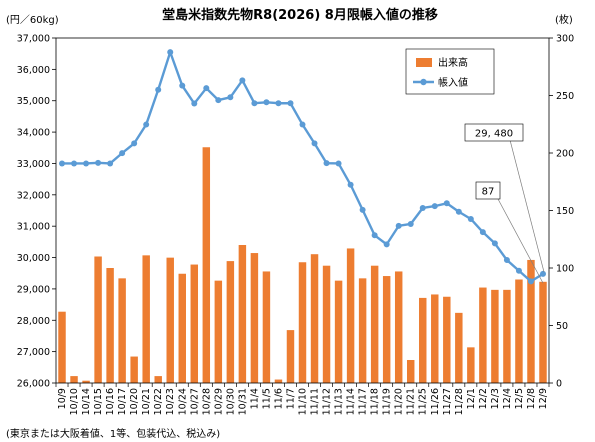 This screenshot has width=595, height=442. I want to click on x-tick-label: 10/28, so click(206, 401).